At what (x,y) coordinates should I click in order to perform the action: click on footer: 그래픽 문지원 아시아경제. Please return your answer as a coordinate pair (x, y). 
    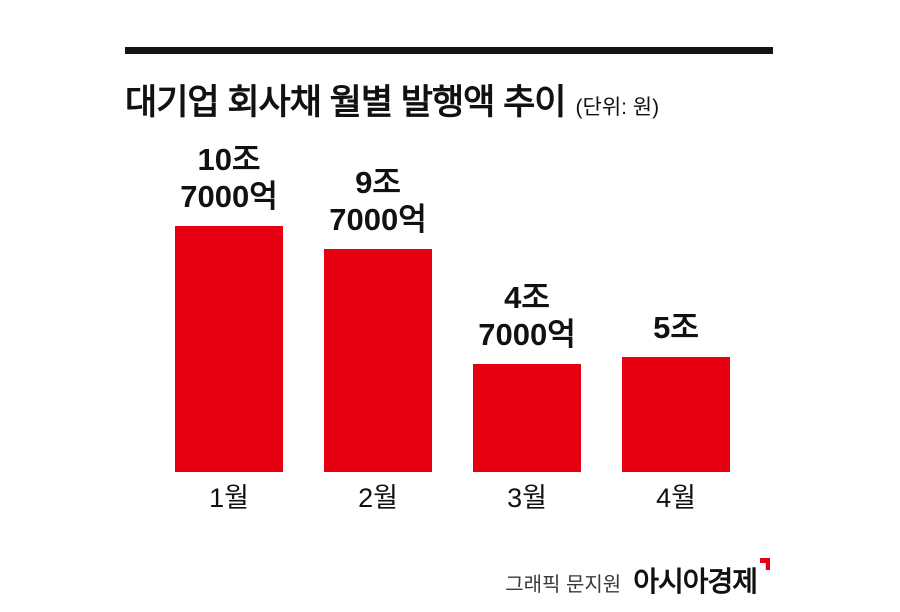
    Looking at the image, I should click on (637, 579).